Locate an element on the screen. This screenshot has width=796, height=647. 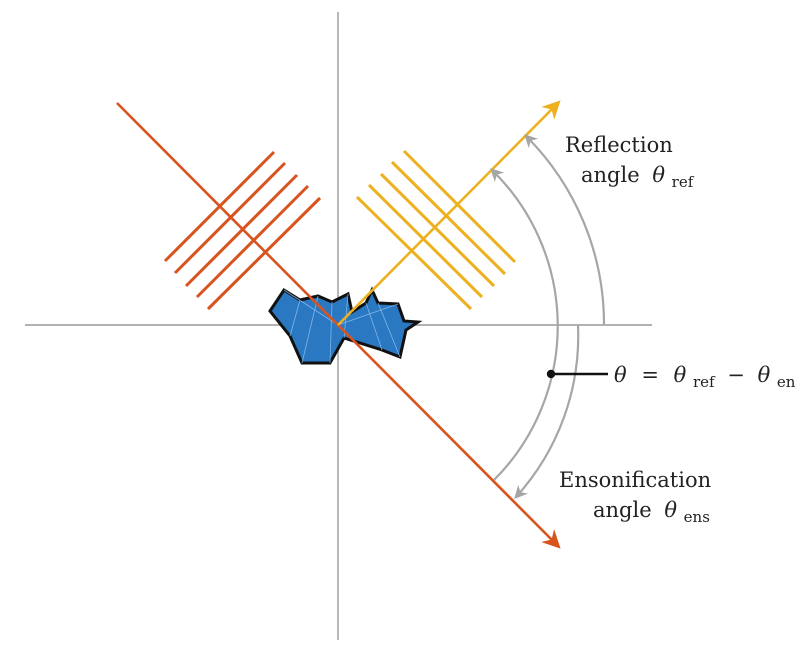
ensonification-label-word: angle is located at coordinates (622, 510).